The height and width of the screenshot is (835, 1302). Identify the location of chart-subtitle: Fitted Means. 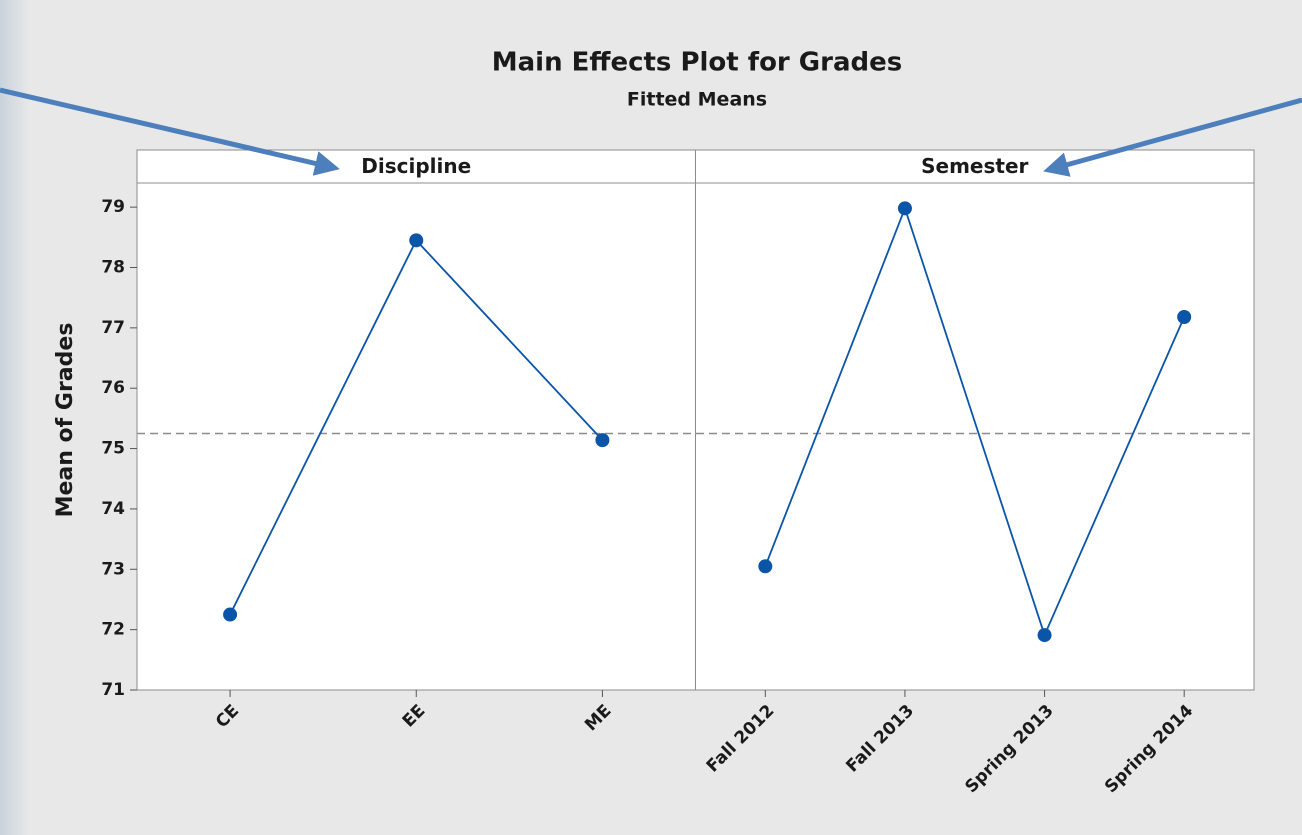
(697, 100).